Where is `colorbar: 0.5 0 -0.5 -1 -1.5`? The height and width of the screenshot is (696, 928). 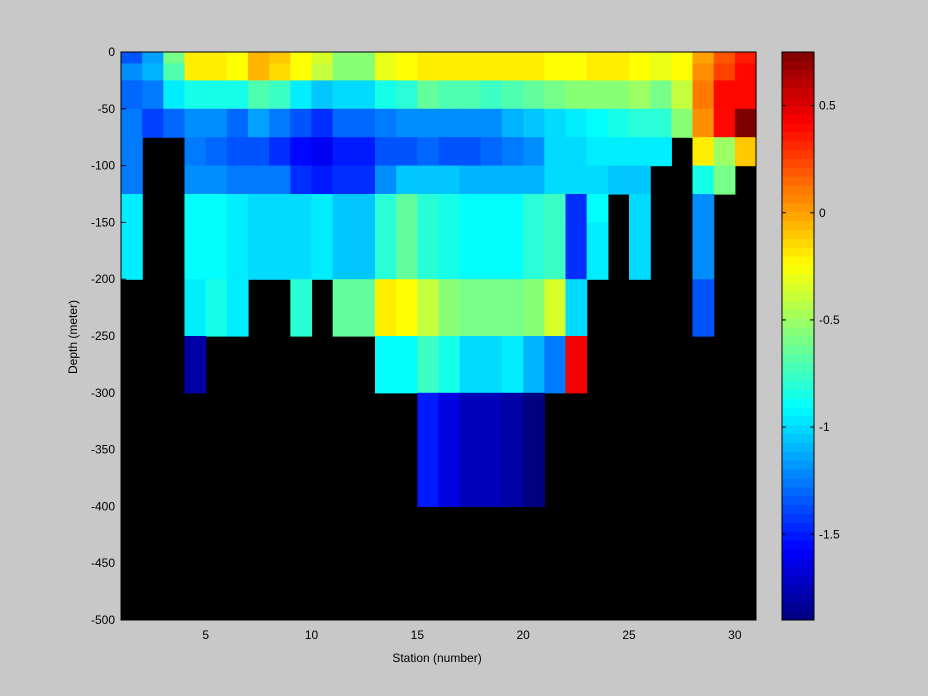 colorbar: 0.5 0 -0.5 -1 -1.5 is located at coordinates (810, 336).